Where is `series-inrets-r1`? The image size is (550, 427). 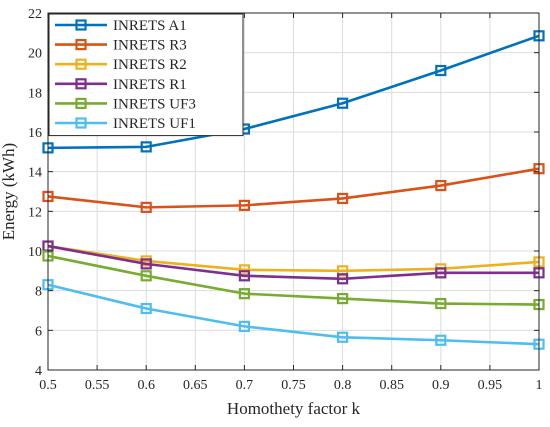
series-inrets-r1 is located at coordinates (293, 262).